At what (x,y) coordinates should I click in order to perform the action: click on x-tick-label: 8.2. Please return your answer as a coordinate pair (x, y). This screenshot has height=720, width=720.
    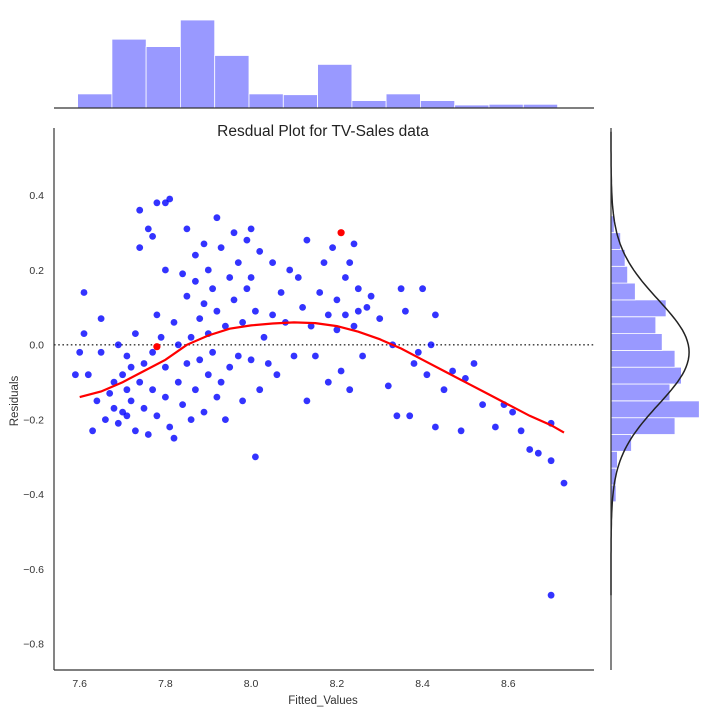
    Looking at the image, I should click on (337, 684).